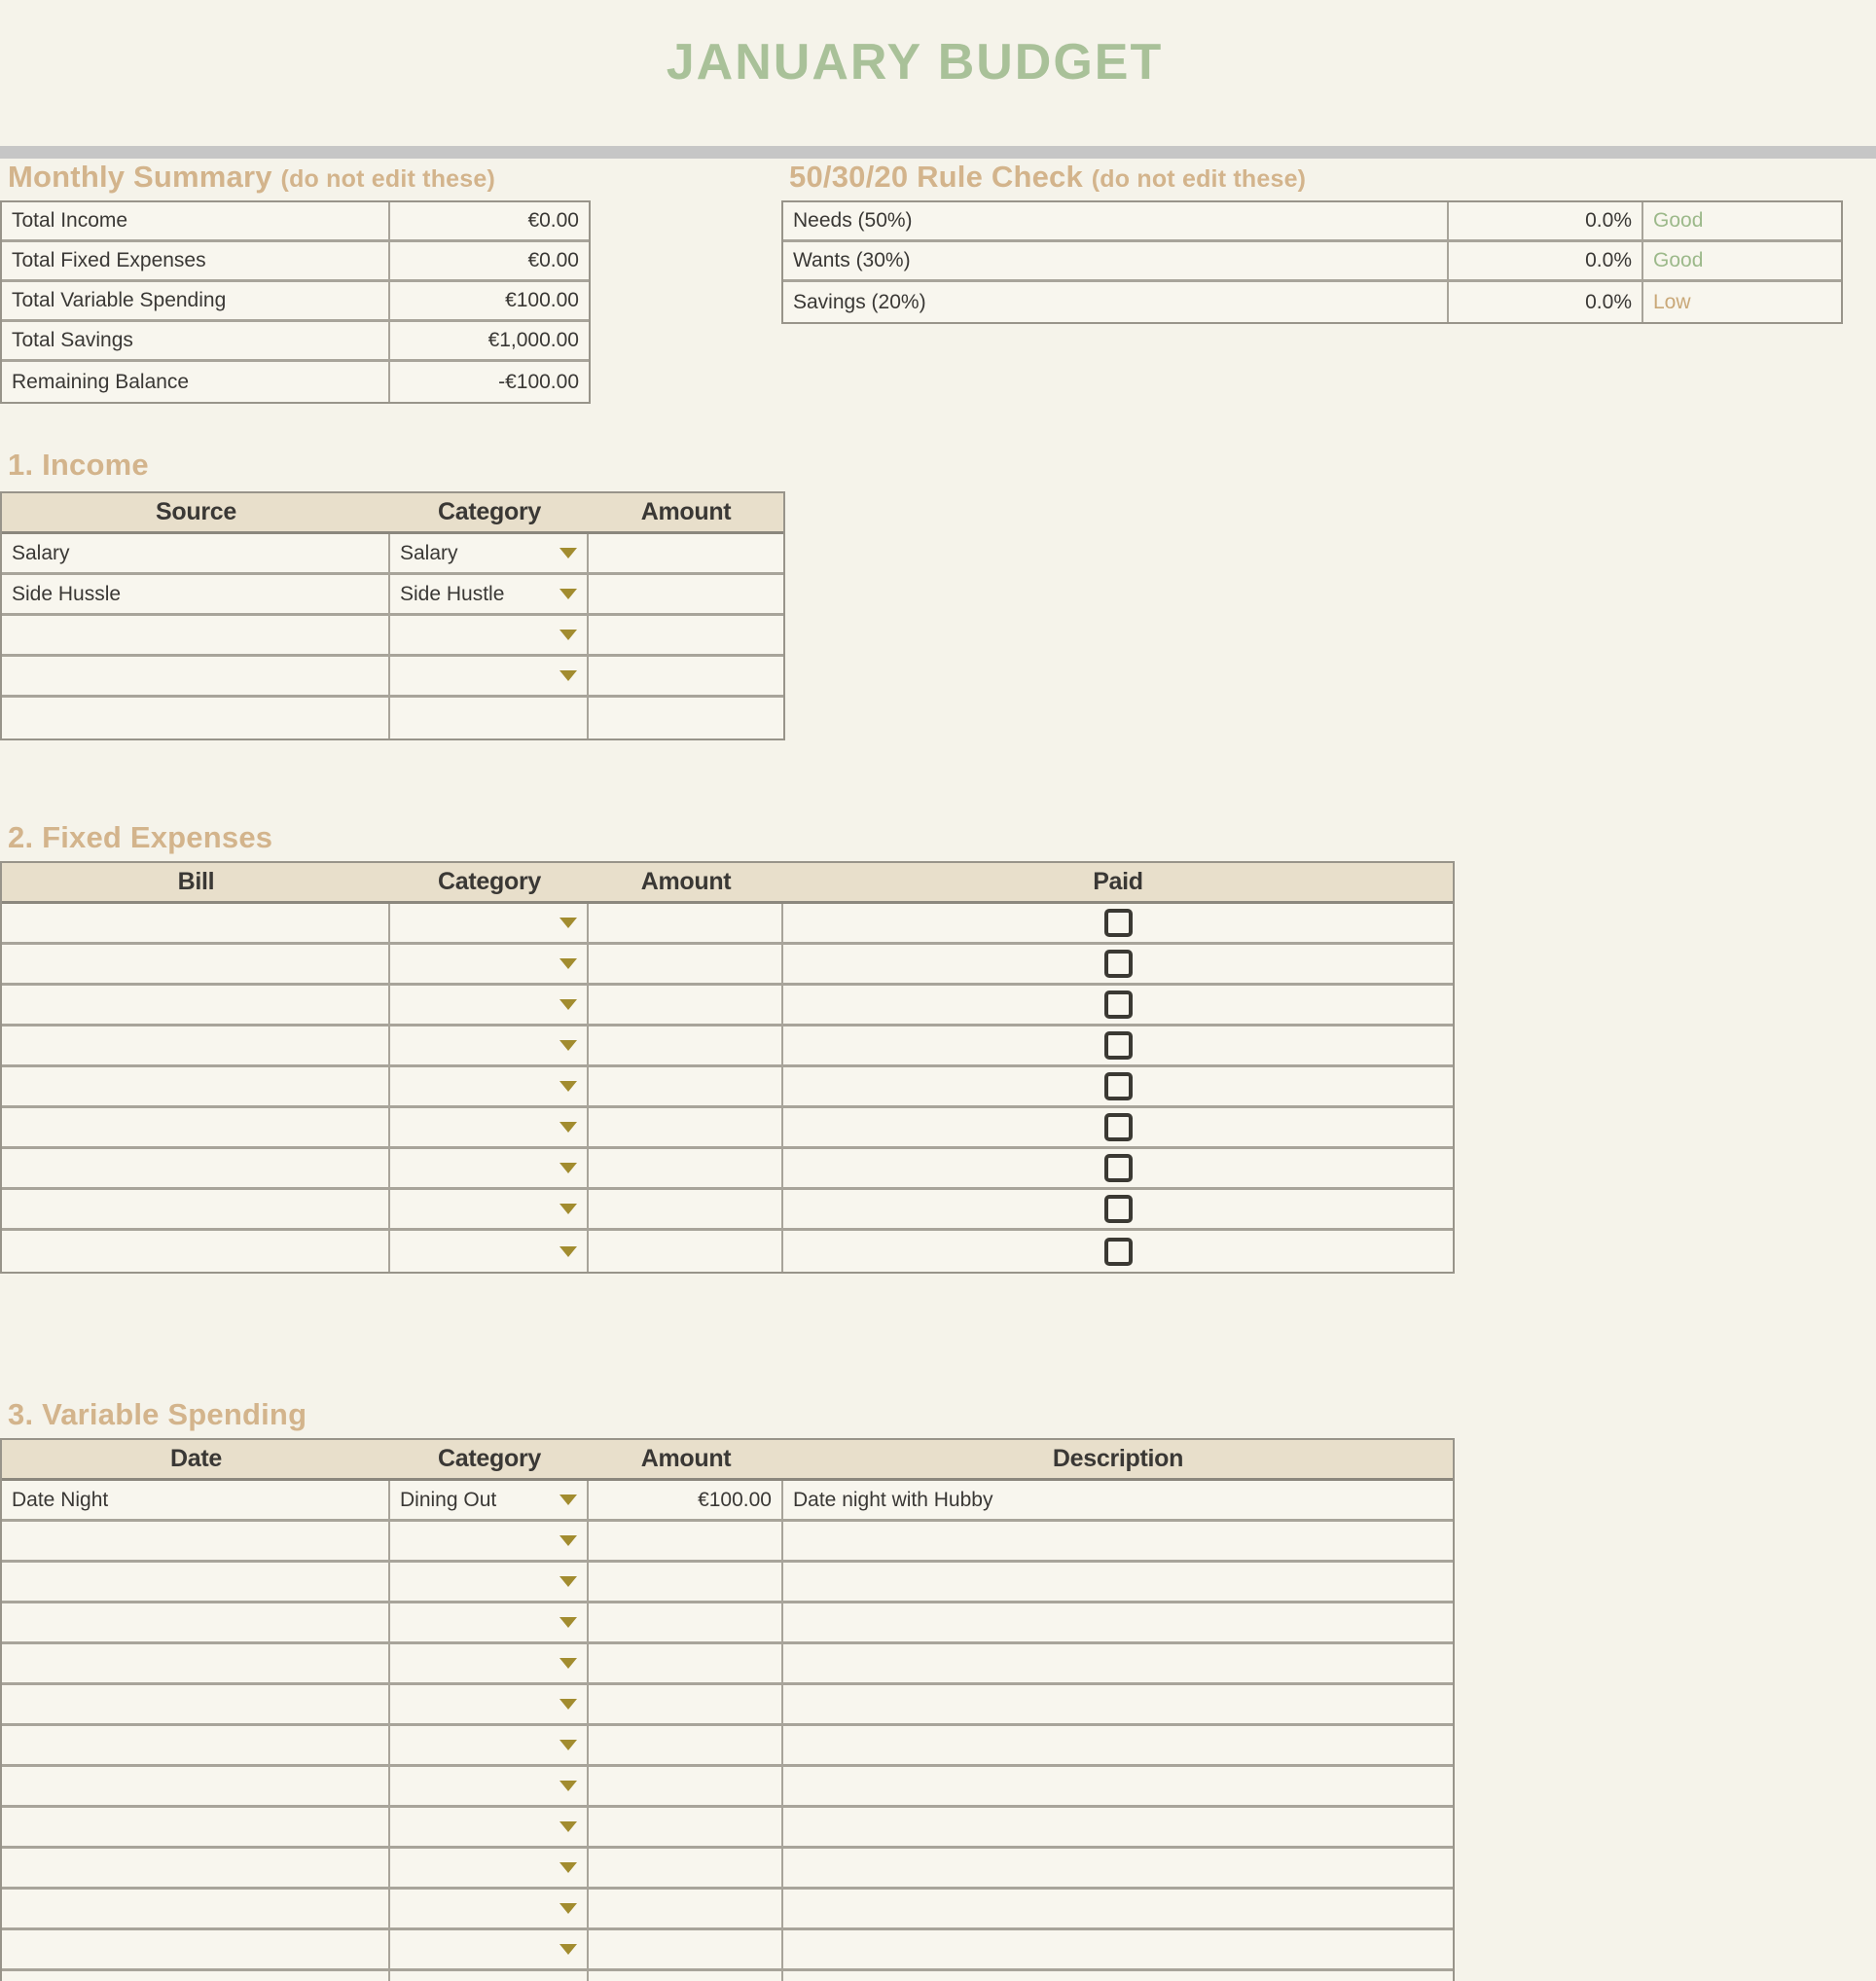 The image size is (1876, 1981). Describe the element at coordinates (489, 553) in the screenshot. I see `category-cell: Salary` at that location.